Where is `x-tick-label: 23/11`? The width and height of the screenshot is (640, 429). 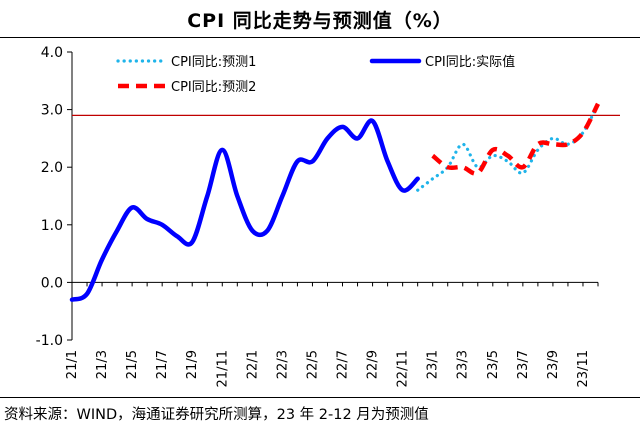 x-tick-label: 23/11 is located at coordinates (583, 368).